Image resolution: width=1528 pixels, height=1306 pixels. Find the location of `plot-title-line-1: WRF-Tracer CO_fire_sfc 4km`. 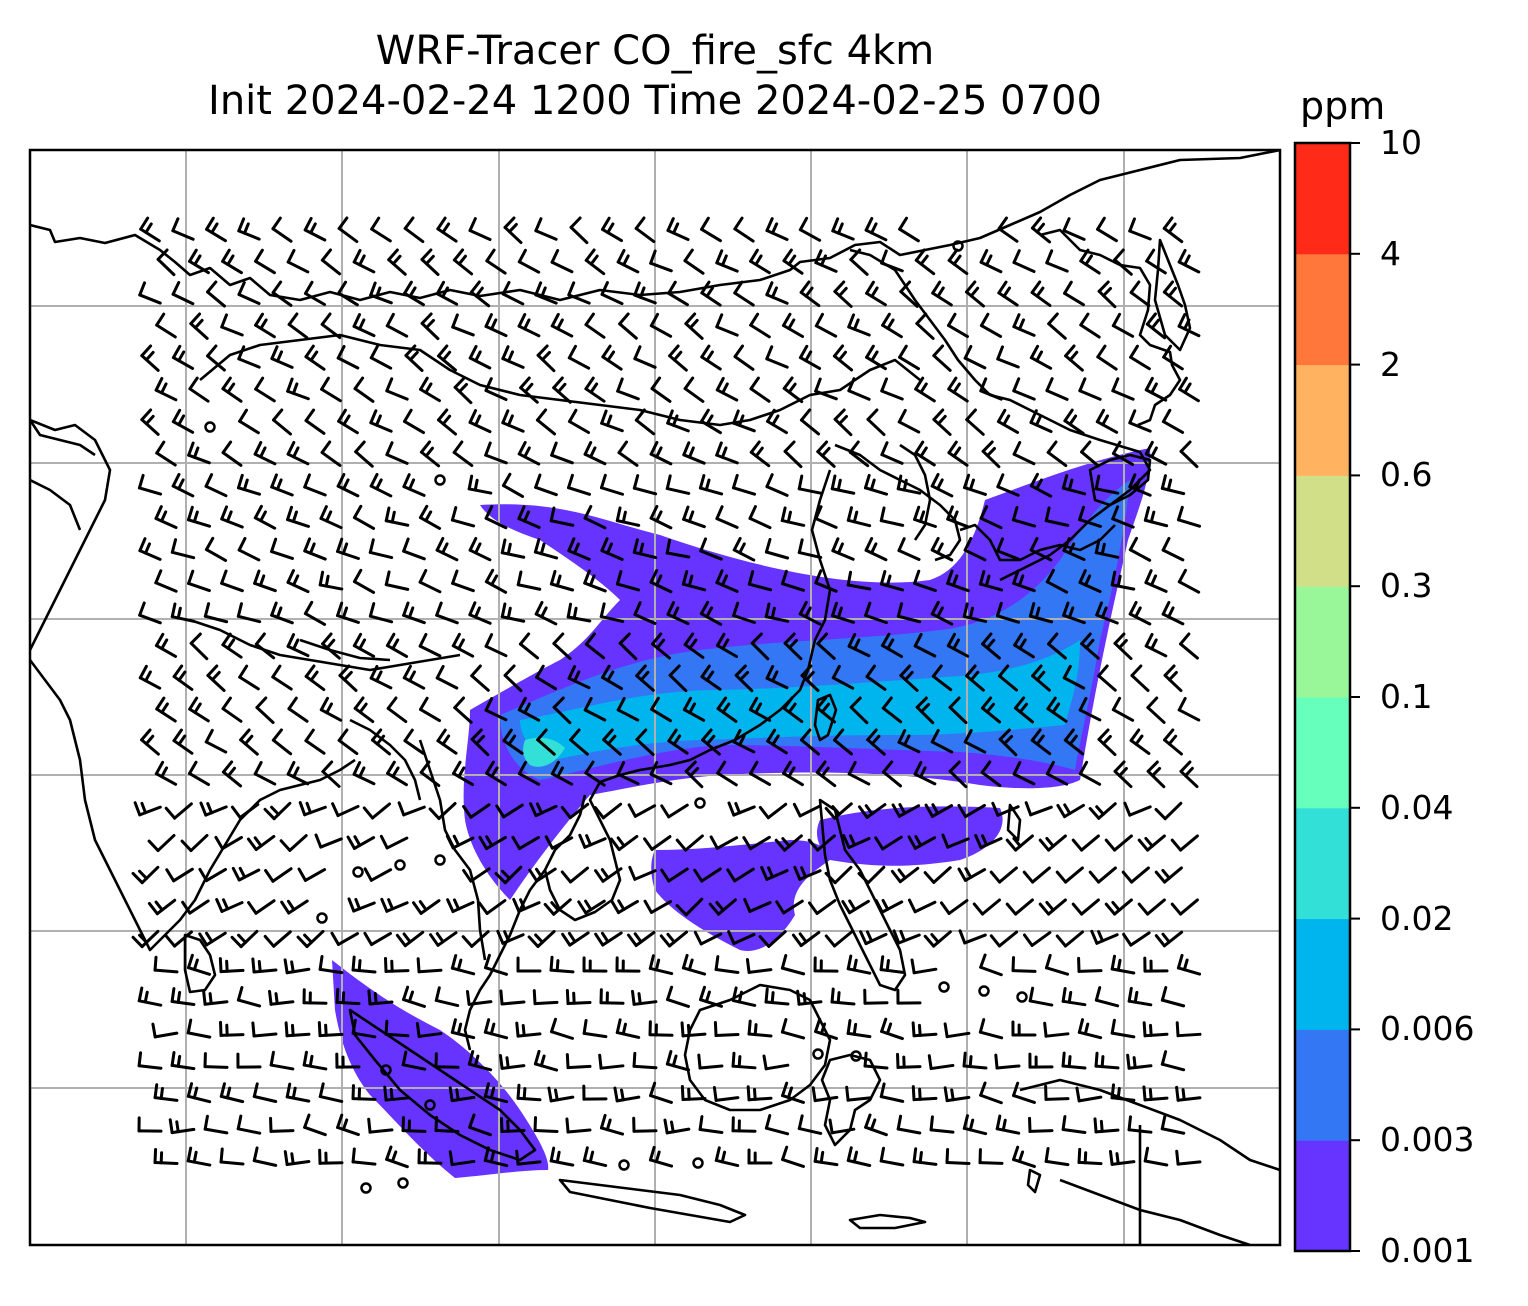

plot-title-line-1: WRF-Tracer CO_fire_sfc 4km is located at coordinates (655, 51).